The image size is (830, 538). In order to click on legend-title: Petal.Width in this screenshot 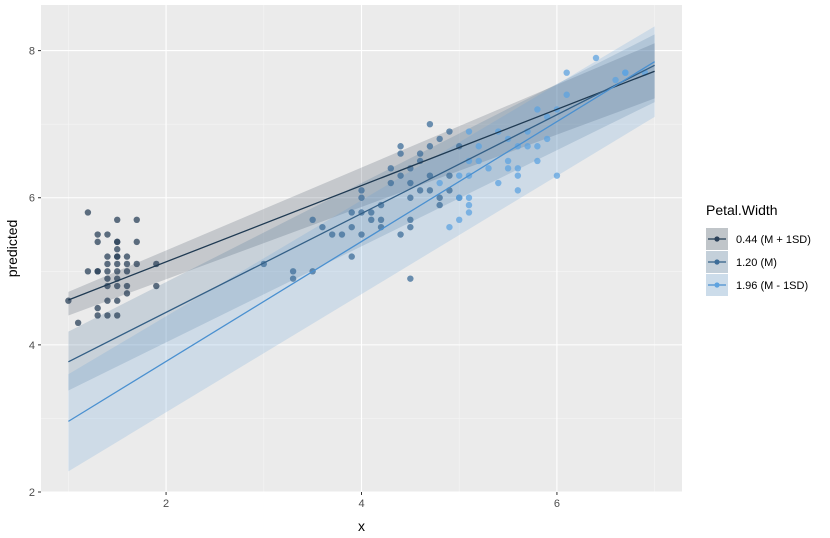, I will do `click(742, 210)`.